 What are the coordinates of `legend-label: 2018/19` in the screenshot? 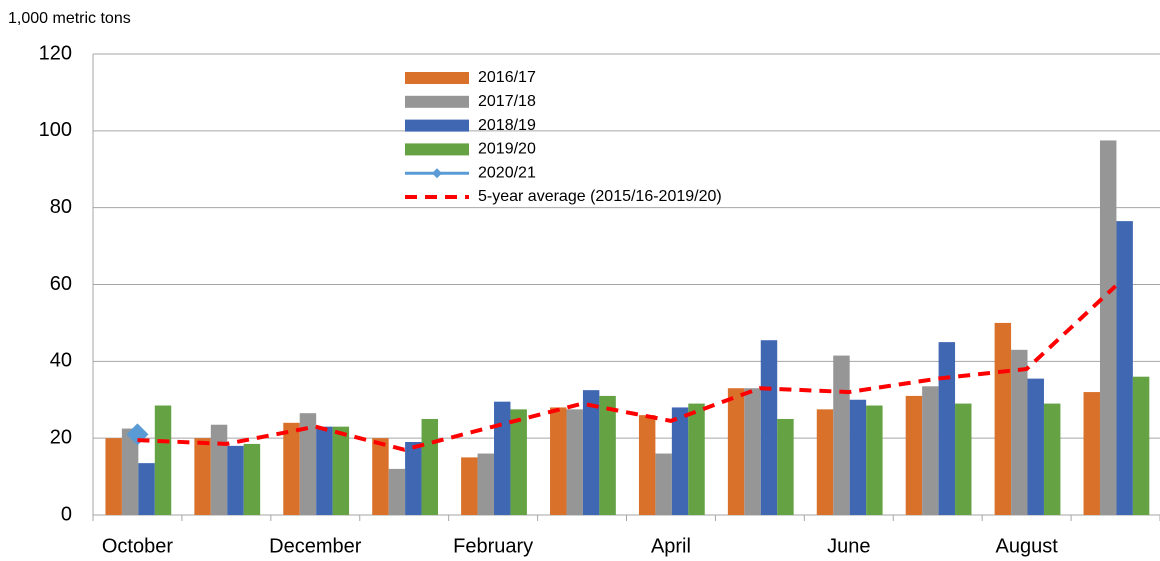 It's located at (507, 125).